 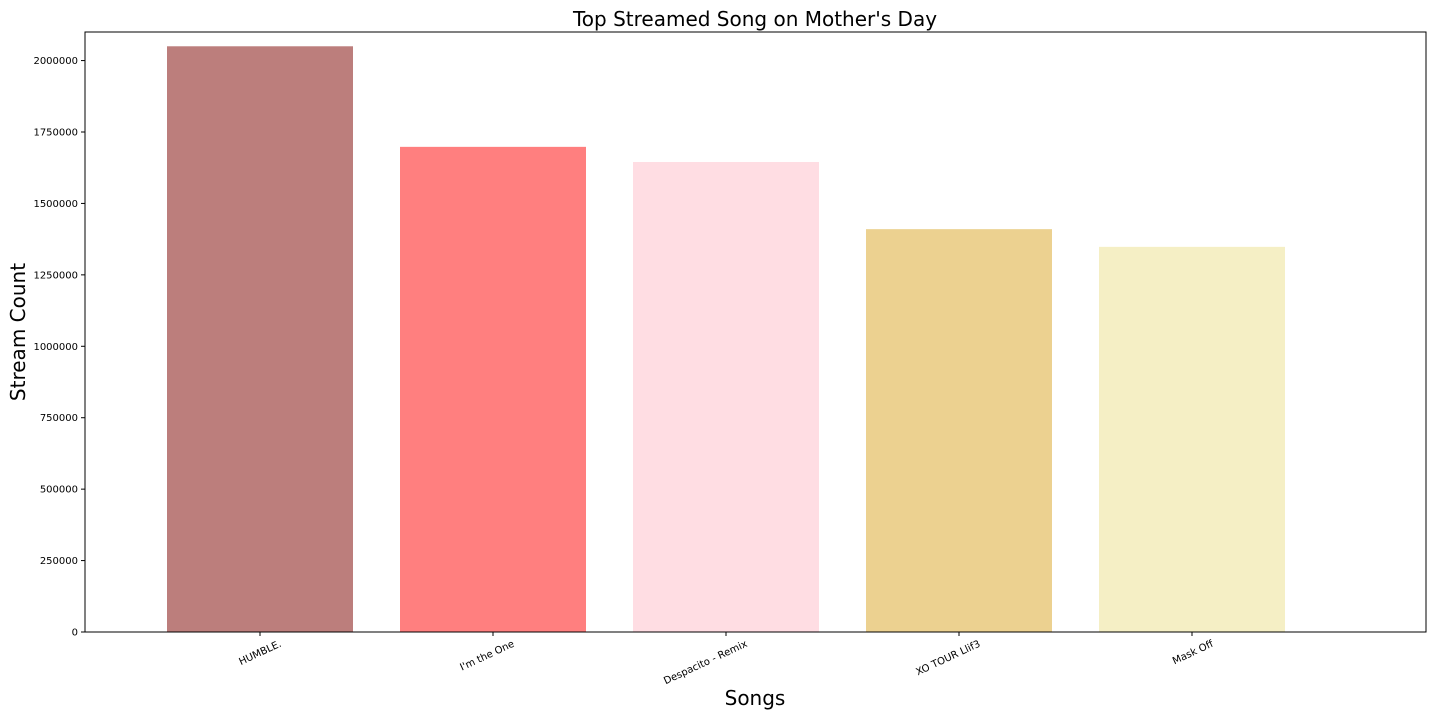 I want to click on x-tick-label: HUMBLE., so click(x=260, y=653).